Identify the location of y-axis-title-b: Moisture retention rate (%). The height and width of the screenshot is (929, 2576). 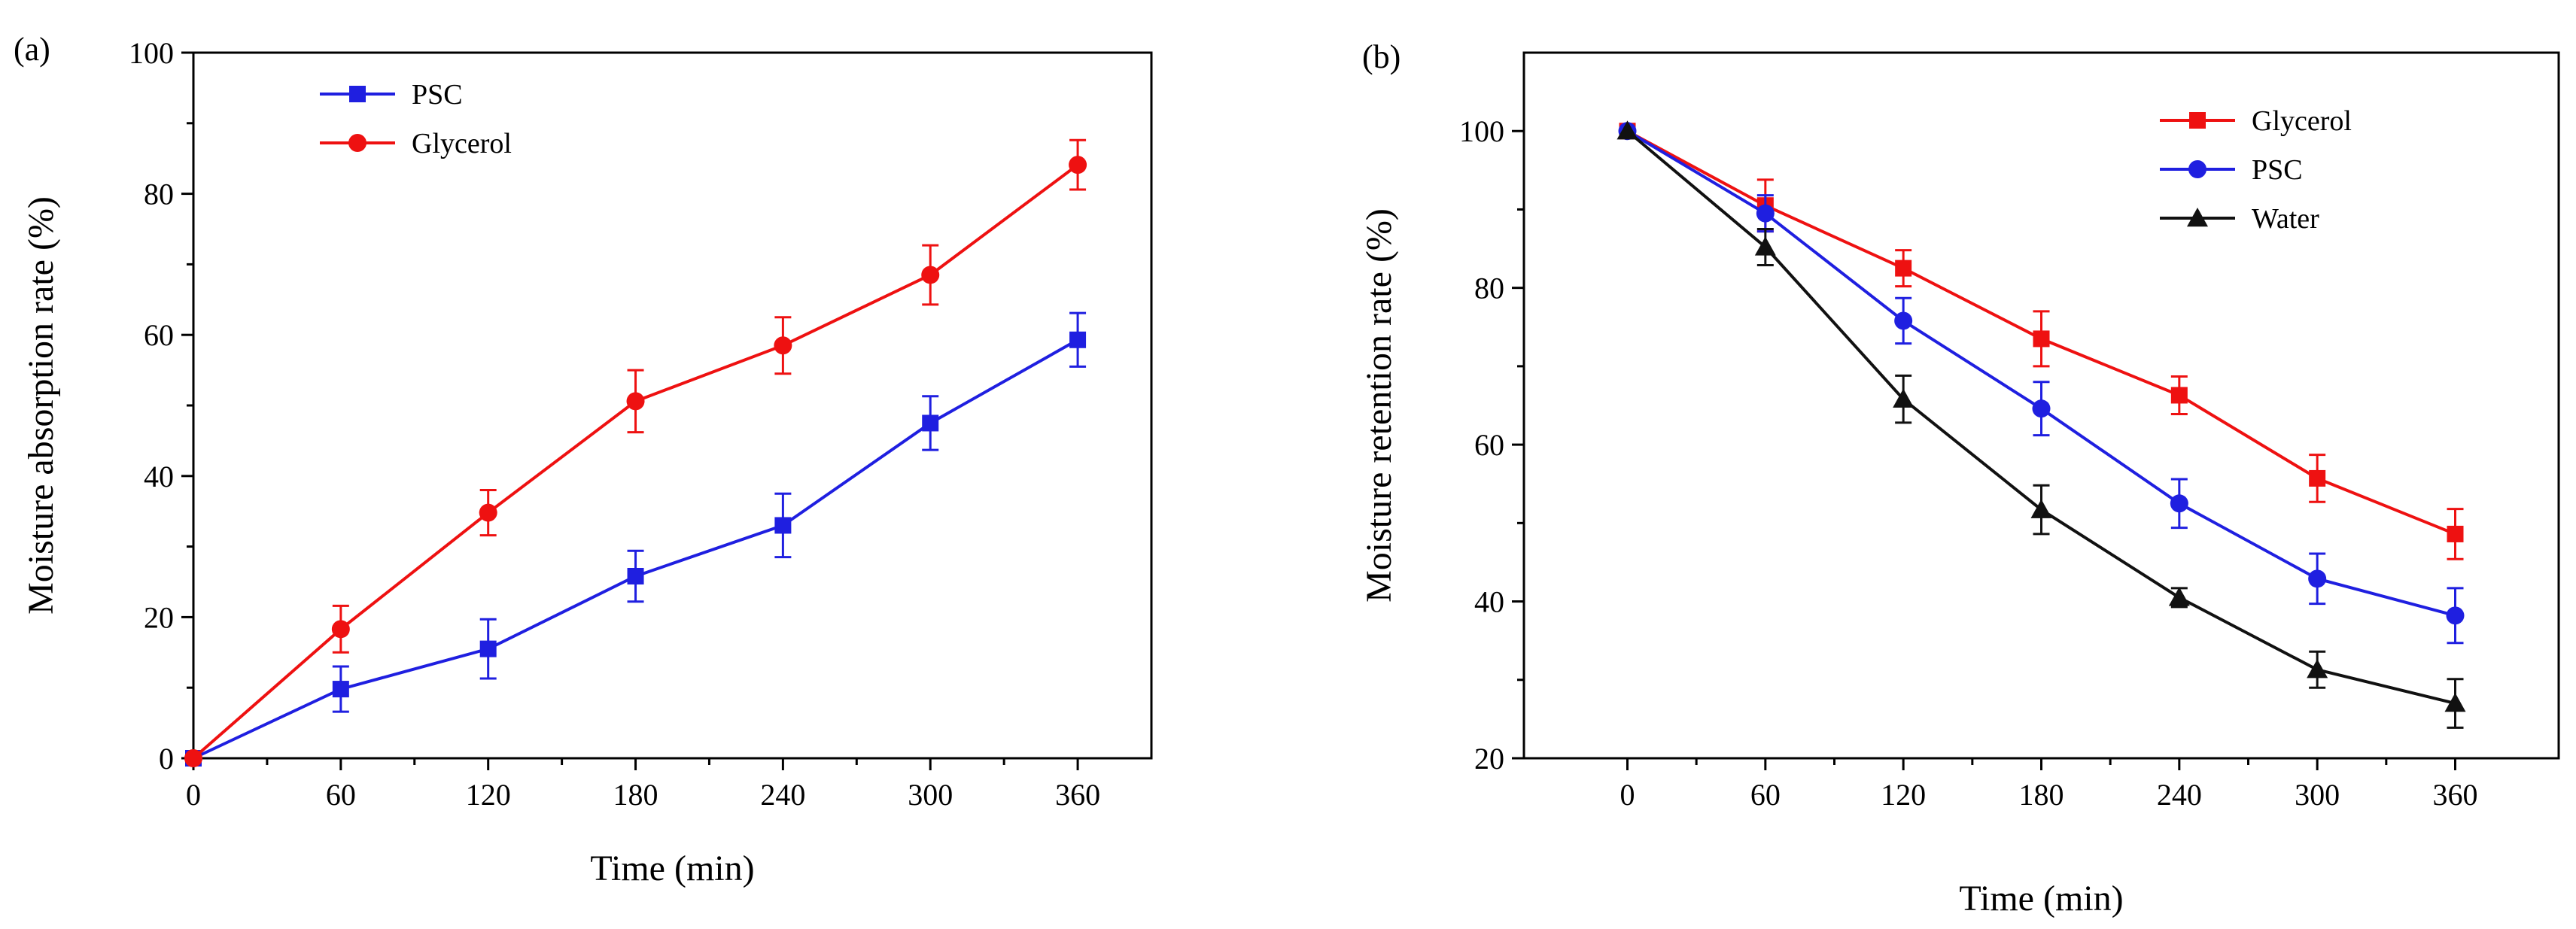
(1379, 405).